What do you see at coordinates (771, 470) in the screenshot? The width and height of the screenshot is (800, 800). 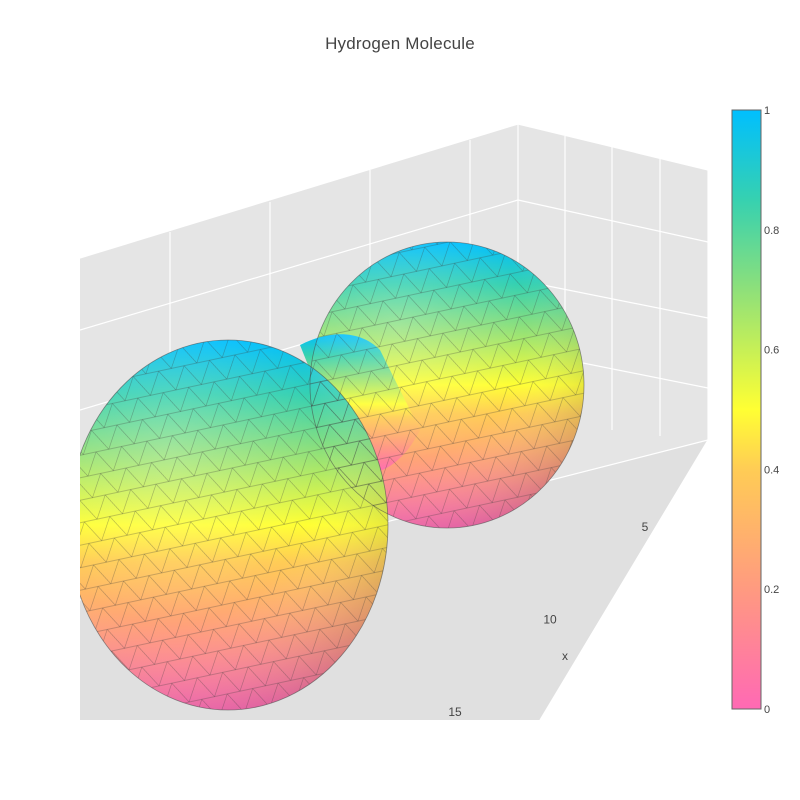 I see `colorbar-tick-label: 0.4` at bounding box center [771, 470].